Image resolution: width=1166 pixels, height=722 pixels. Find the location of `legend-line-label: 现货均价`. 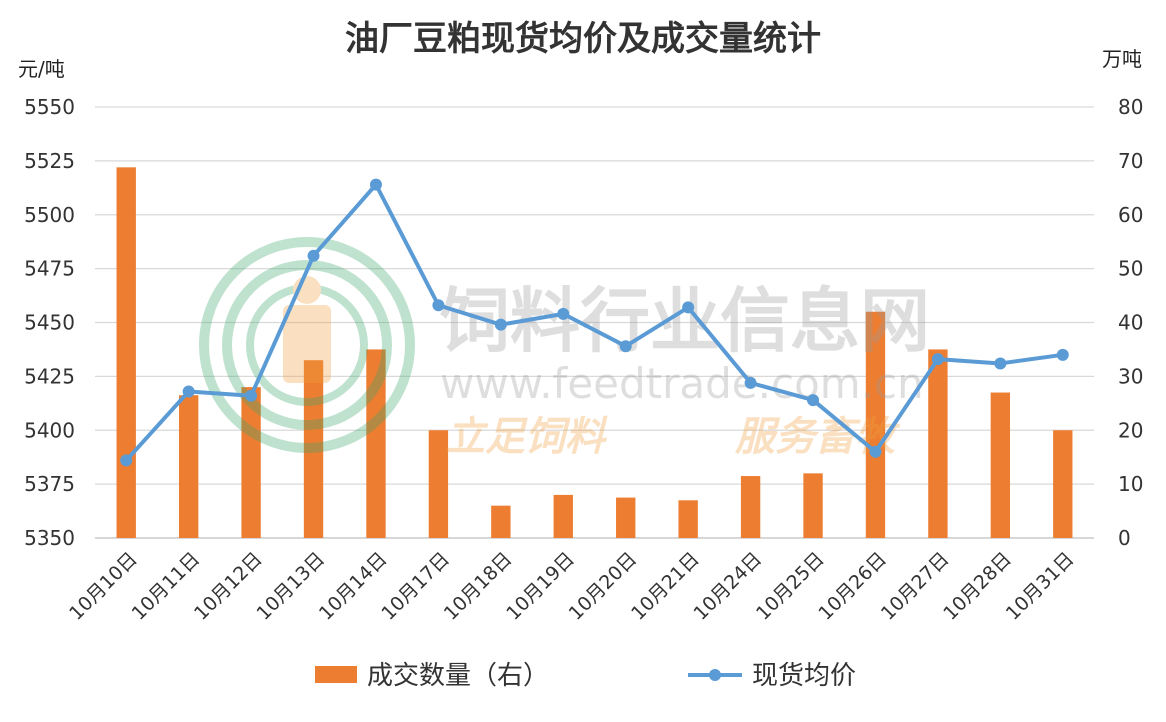

legend-line-label: 现货均价 is located at coordinates (804, 676).